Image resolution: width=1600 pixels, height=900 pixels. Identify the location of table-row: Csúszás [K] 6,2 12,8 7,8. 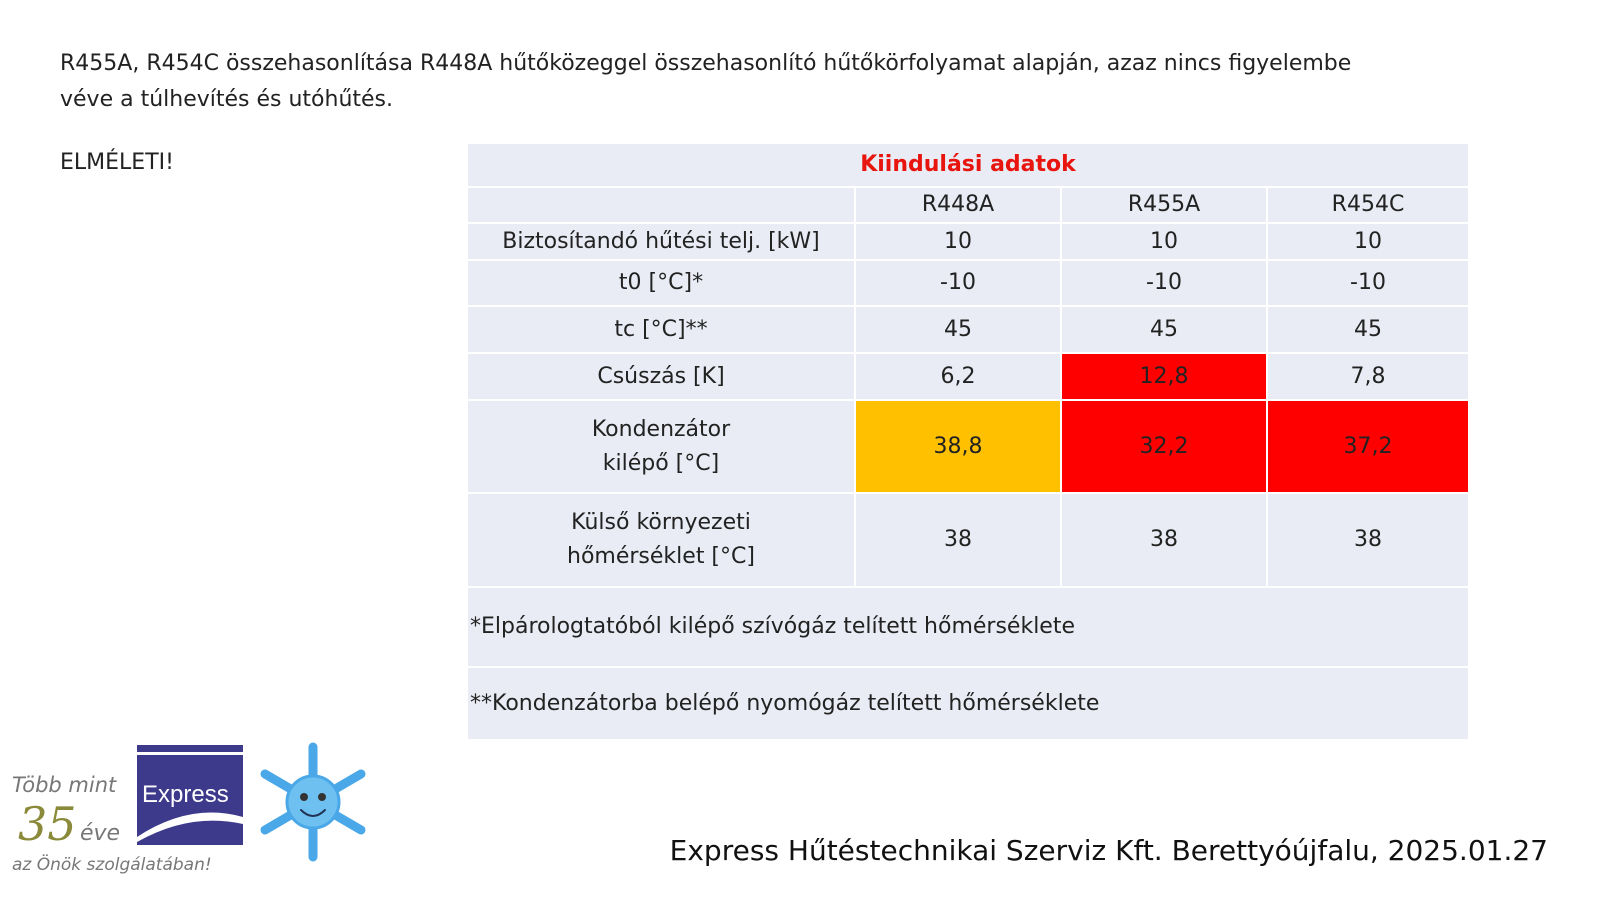
(968, 376).